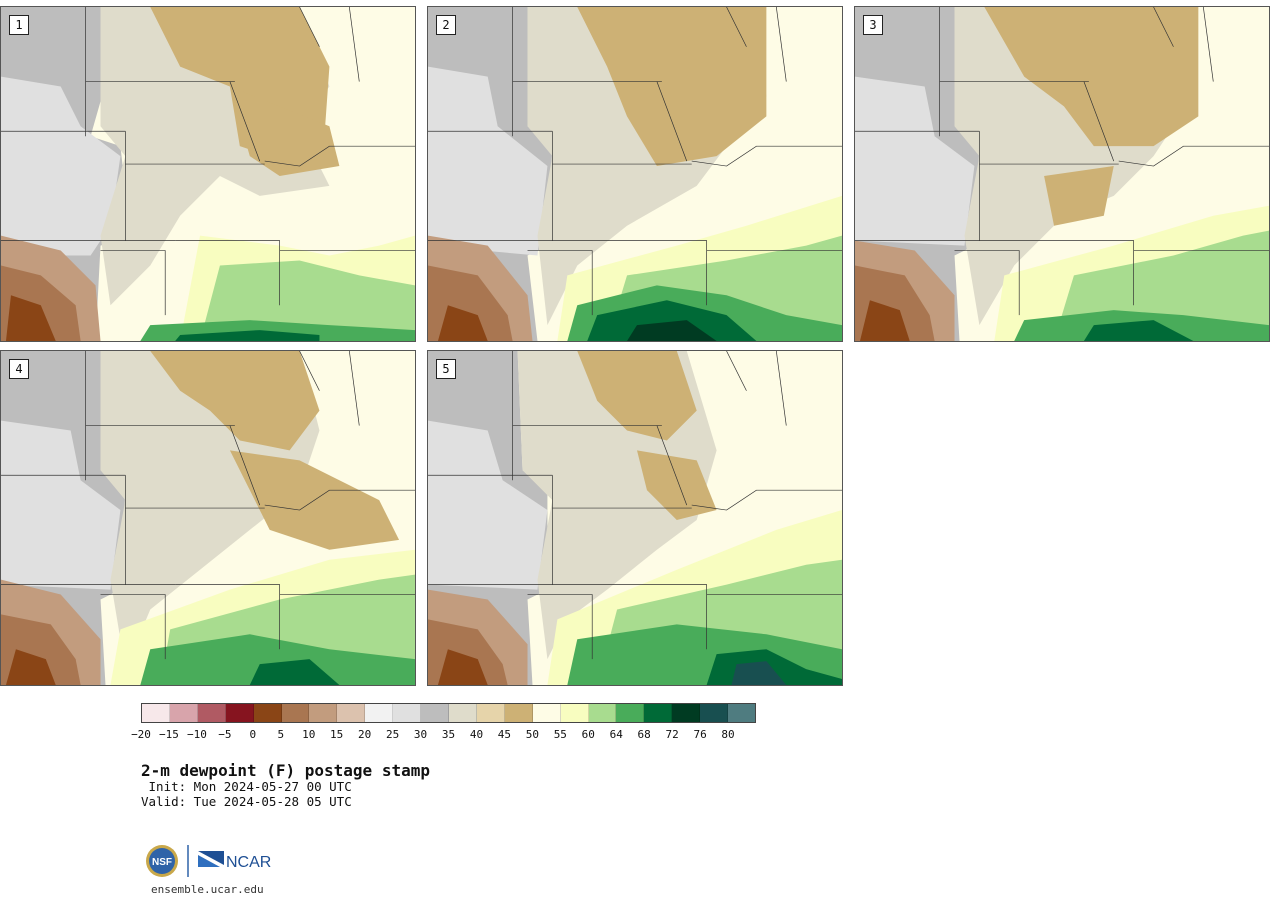 The width and height of the screenshot is (1280, 901). Describe the element at coordinates (476, 734) in the screenshot. I see `colorbar-tick-label: 40` at that location.